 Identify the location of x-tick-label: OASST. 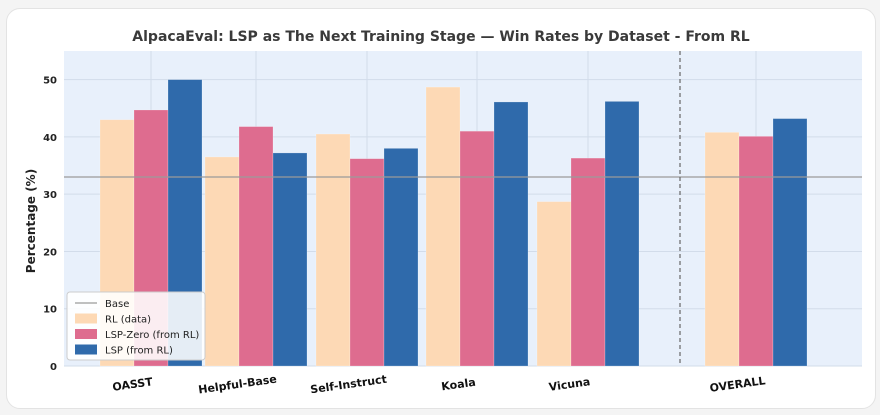
(133, 384).